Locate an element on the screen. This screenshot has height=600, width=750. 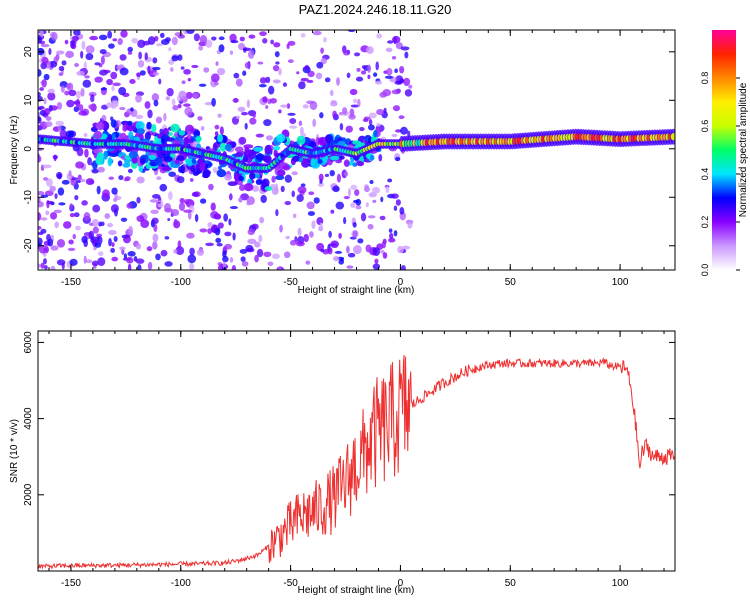
spectrogram-xlabel: Height of straight line (km) is located at coordinates (356, 290).